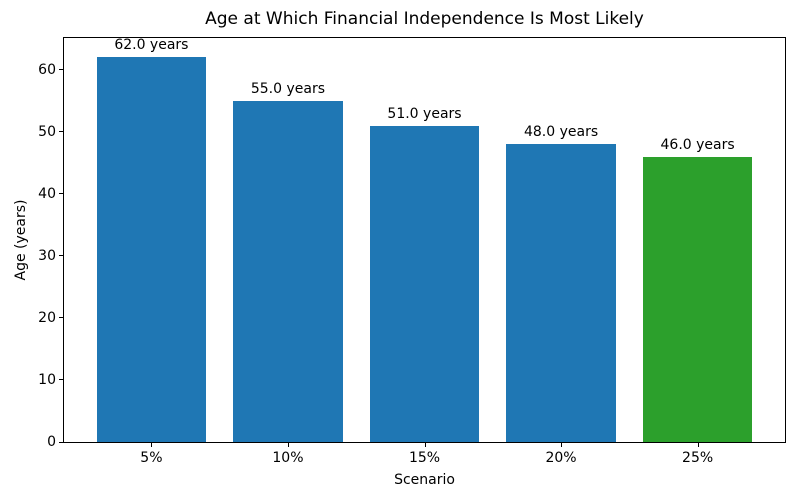 The width and height of the screenshot is (800, 500). What do you see at coordinates (151, 45) in the screenshot?
I see `bar-value-label: 62.0 years` at bounding box center [151, 45].